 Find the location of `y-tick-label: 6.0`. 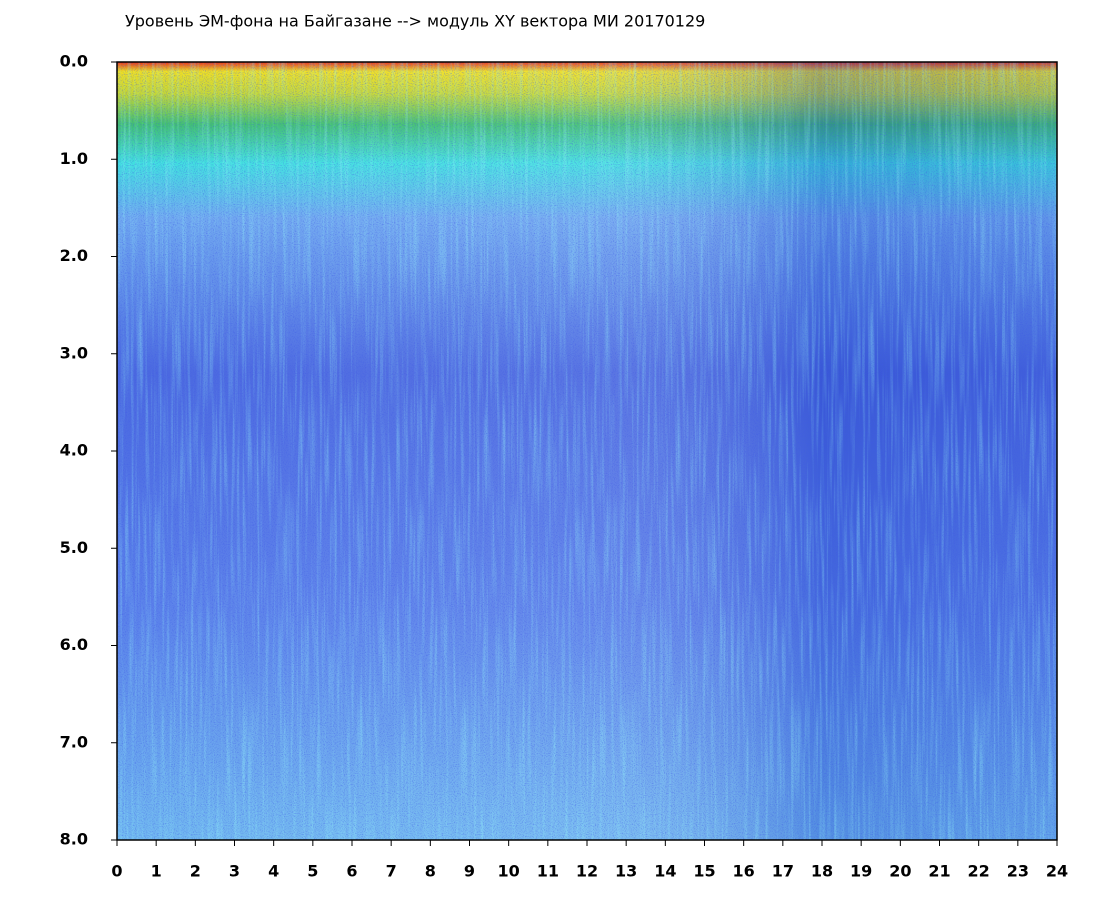

y-tick-label: 6.0 is located at coordinates (74, 644).